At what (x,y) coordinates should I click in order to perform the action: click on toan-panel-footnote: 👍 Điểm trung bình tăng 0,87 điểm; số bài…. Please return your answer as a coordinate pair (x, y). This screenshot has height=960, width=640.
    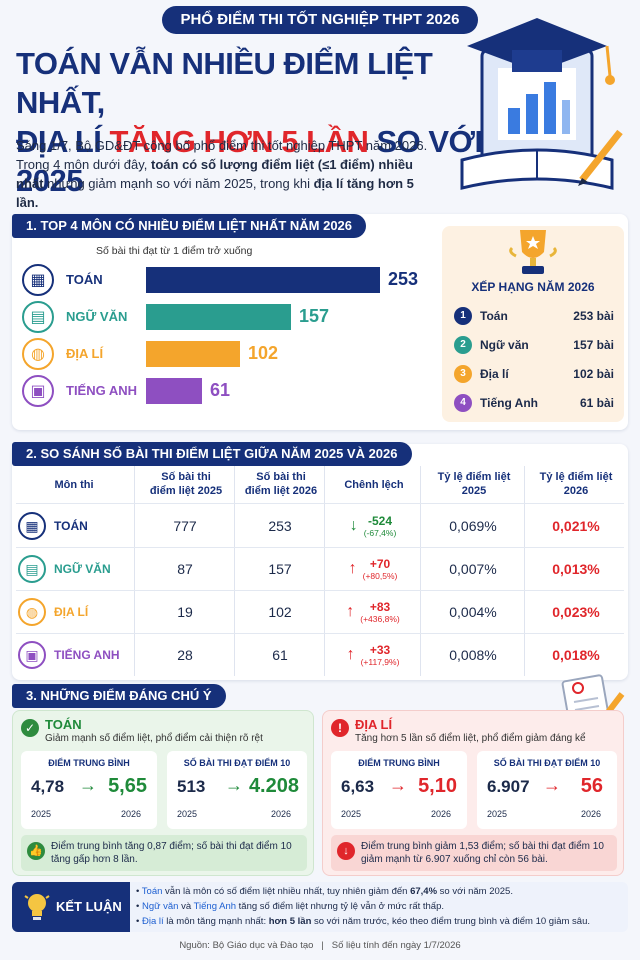
    Looking at the image, I should click on (164, 853).